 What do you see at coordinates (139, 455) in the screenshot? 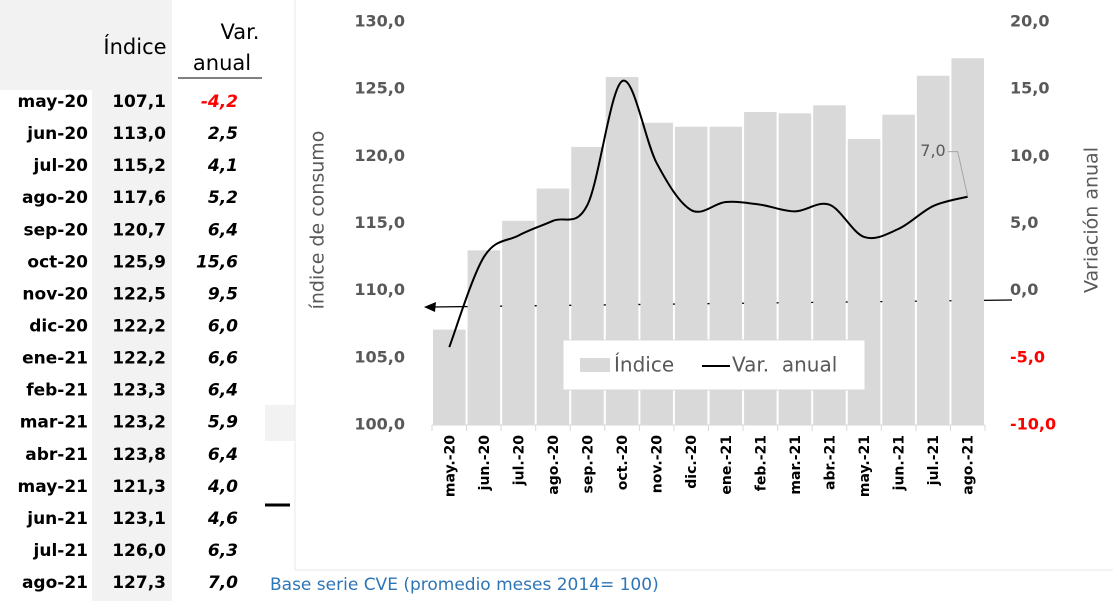
I see `index-value: 123,8` at bounding box center [139, 455].